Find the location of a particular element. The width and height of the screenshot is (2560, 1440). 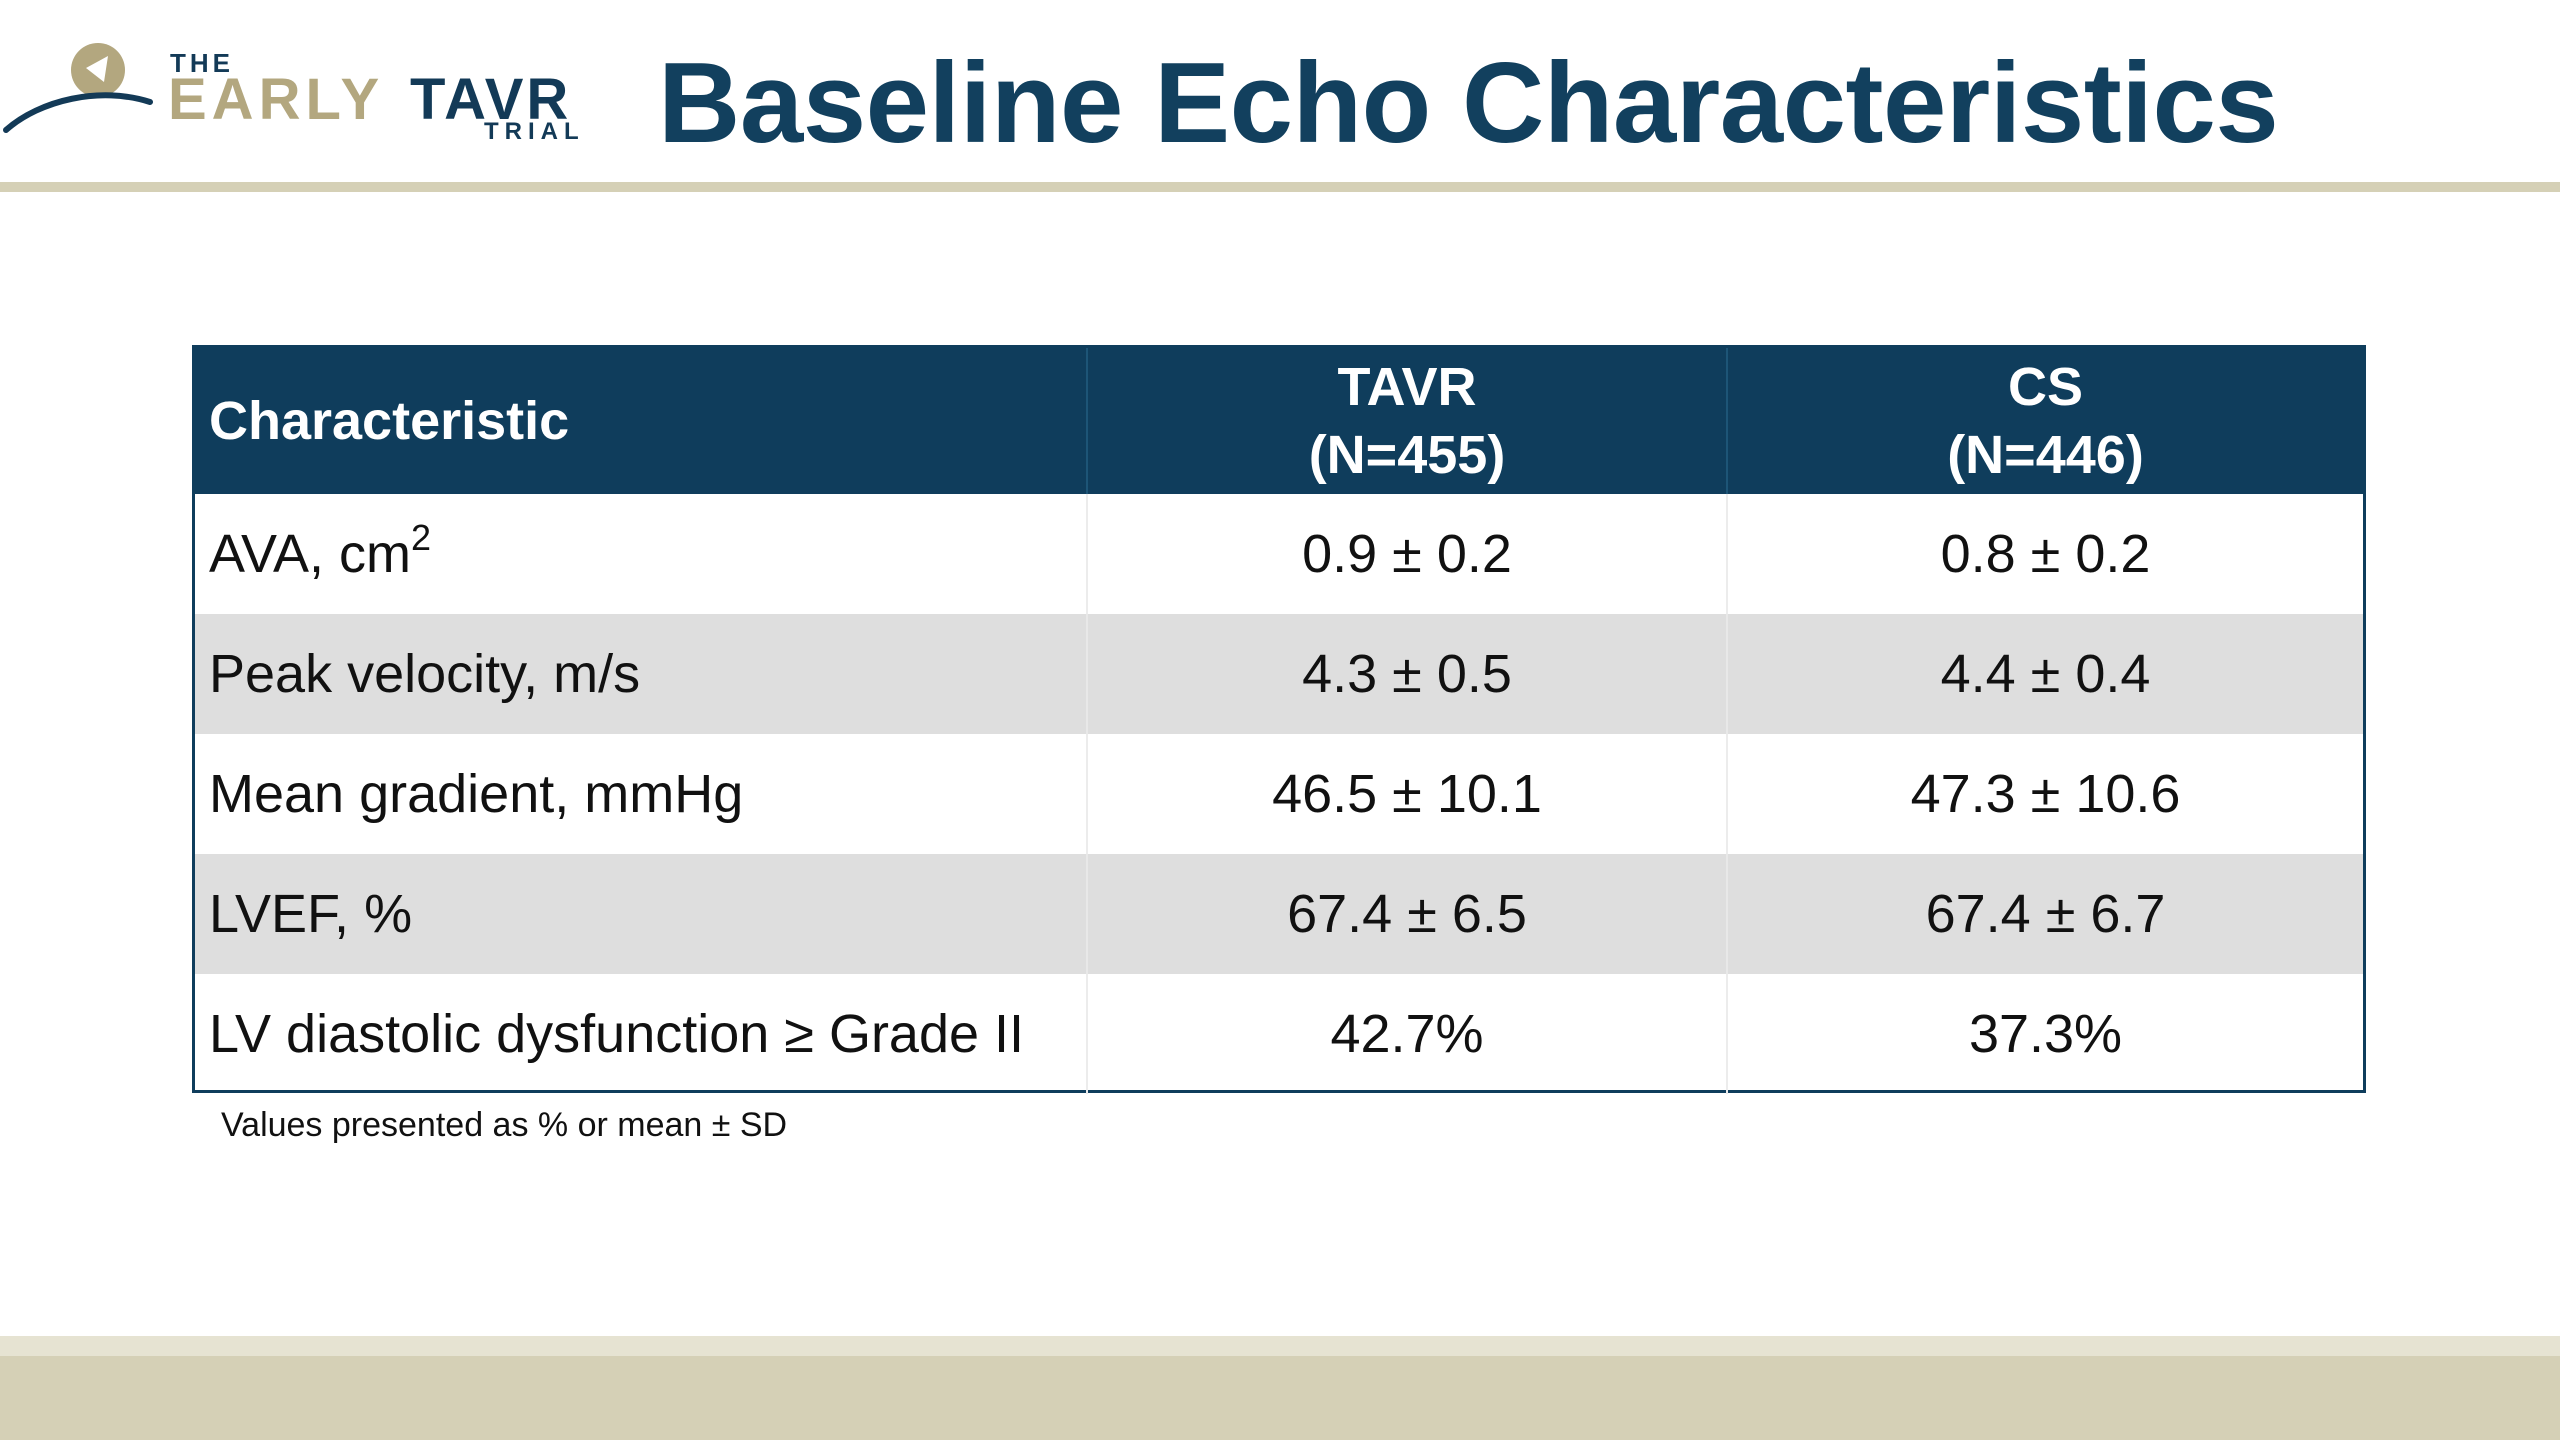

logo-emblem-icon is located at coordinates (78, 88).